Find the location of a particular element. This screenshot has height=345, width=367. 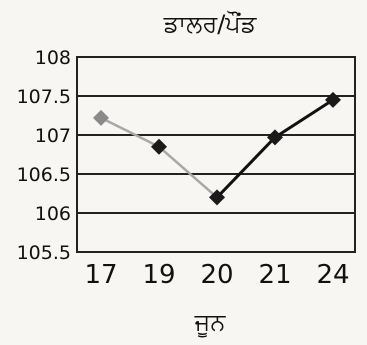

x-tick-label: 24 is located at coordinates (332, 275).